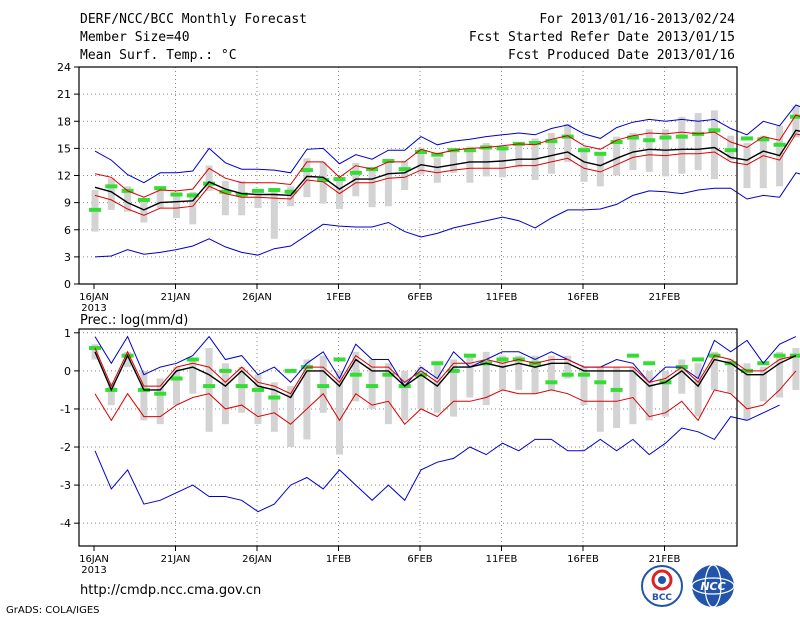 The width and height of the screenshot is (800, 618). What do you see at coordinates (65, 409) in the screenshot?
I see `prec-ytick-label: -1` at bounding box center [65, 409].